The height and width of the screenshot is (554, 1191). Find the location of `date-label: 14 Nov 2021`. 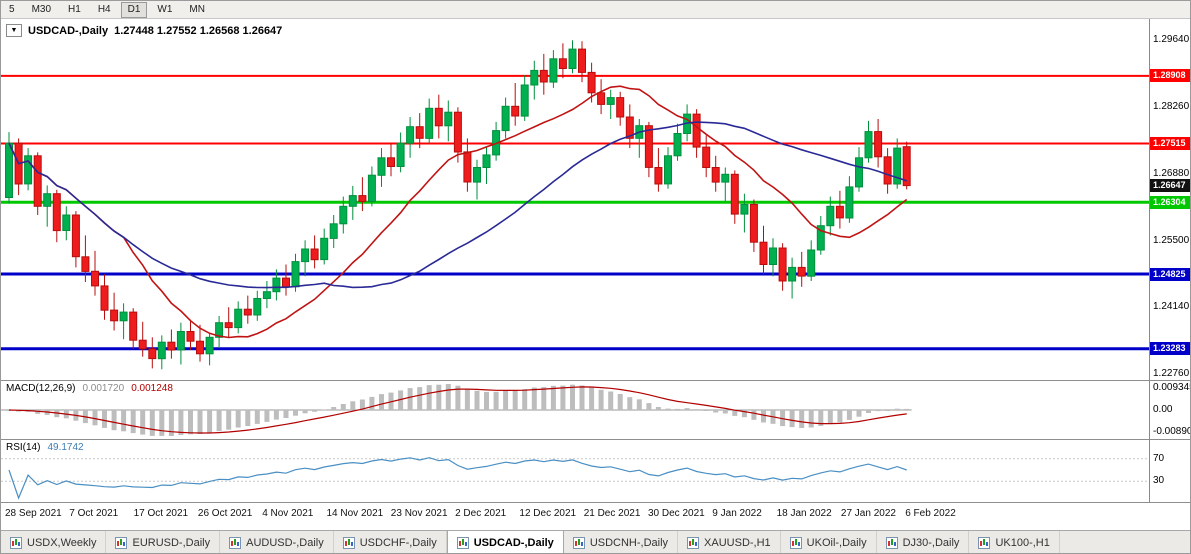

date-label: 14 Nov 2021 is located at coordinates (355, 513).